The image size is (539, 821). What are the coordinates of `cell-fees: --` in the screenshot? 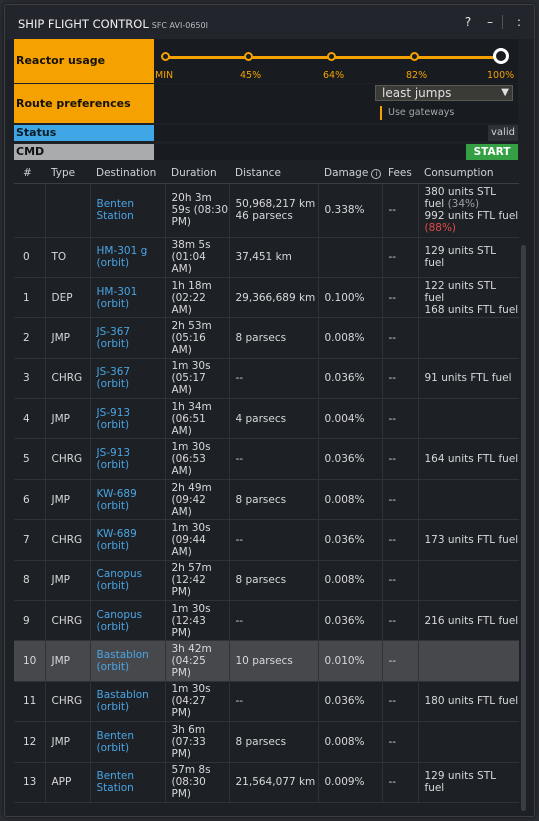 It's located at (399, 298).